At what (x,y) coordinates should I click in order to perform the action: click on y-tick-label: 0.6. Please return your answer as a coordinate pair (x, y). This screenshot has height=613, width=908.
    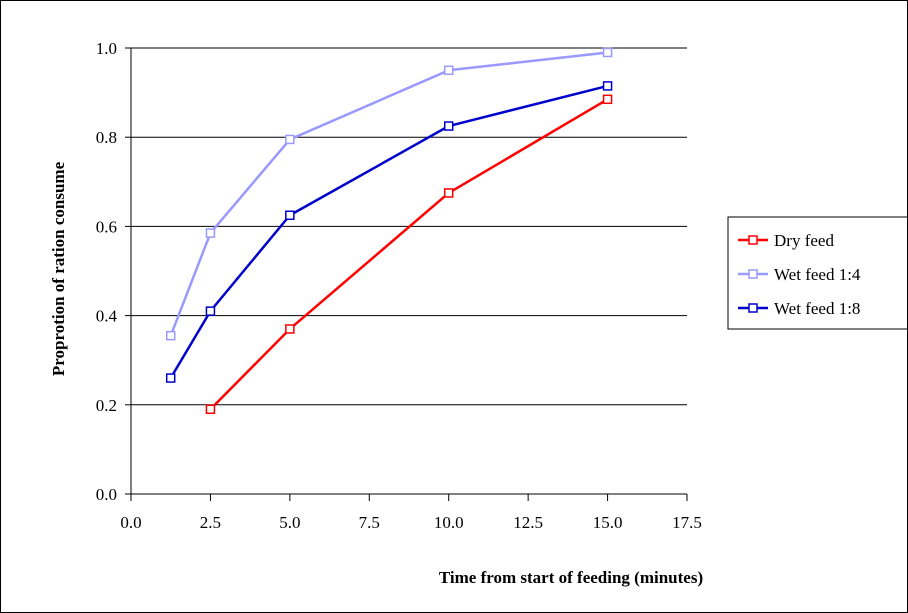
    Looking at the image, I should click on (106, 226).